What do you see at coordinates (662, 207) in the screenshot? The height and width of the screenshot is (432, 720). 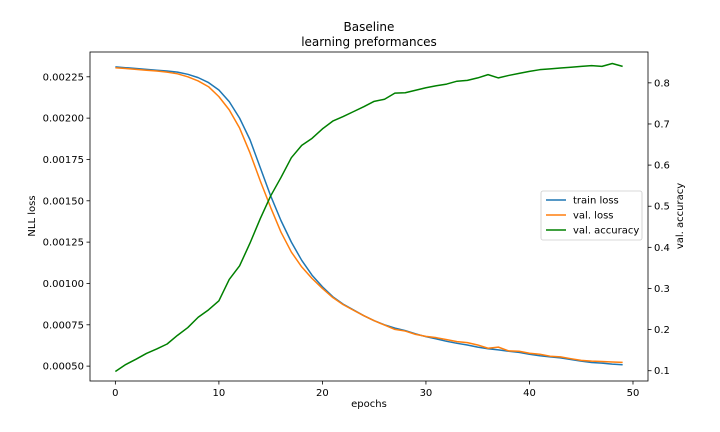 I see `y2-tick-label: 0.5` at bounding box center [662, 207].